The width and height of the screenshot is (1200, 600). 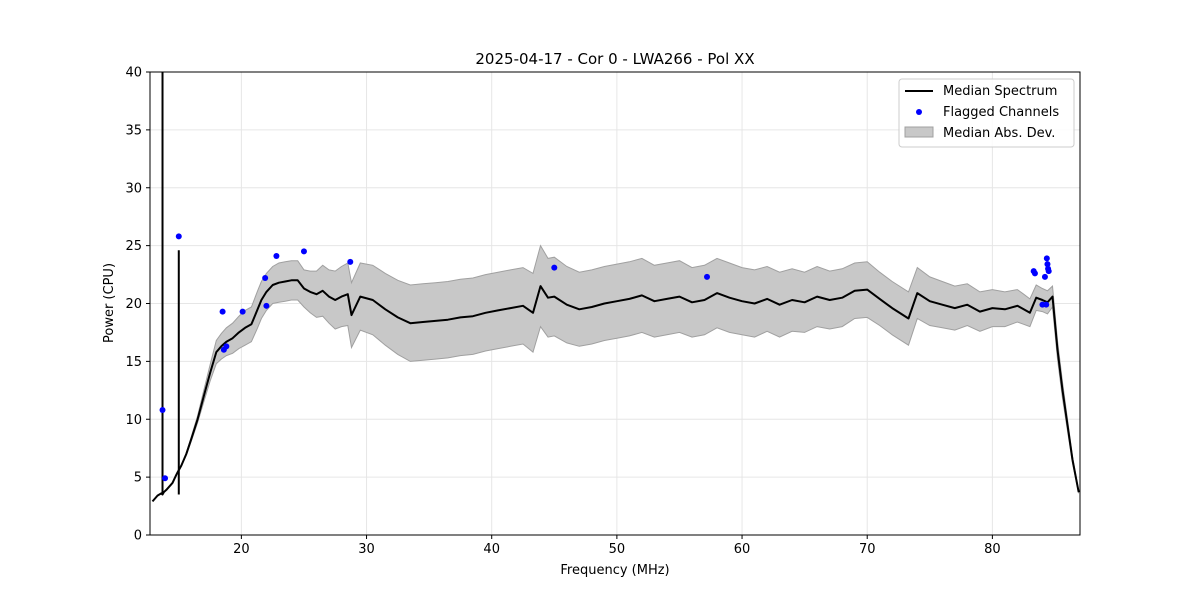 What do you see at coordinates (366, 549) in the screenshot?
I see `x-tick-label: 30` at bounding box center [366, 549].